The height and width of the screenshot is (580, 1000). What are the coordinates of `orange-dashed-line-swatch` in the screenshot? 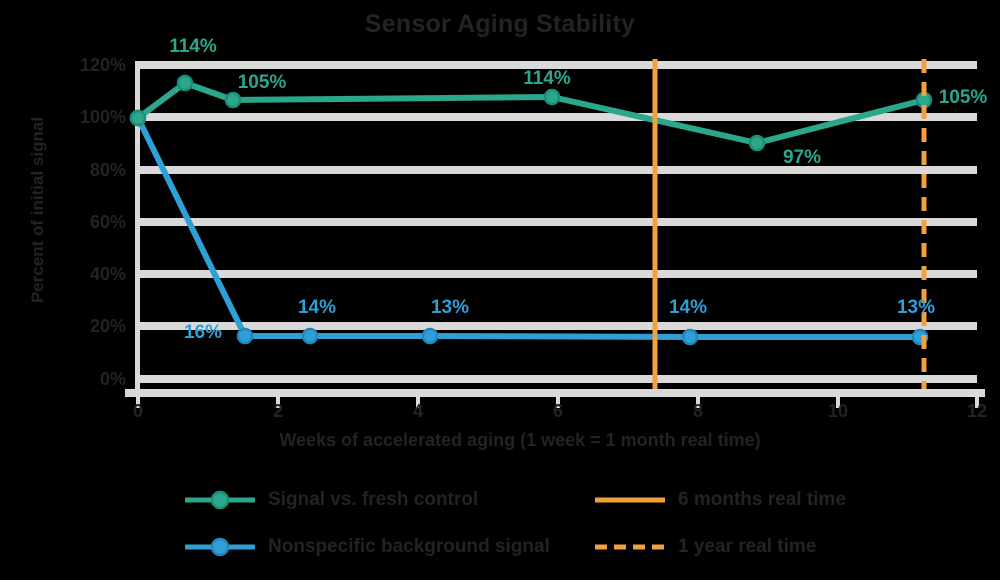 It's located at (630, 547).